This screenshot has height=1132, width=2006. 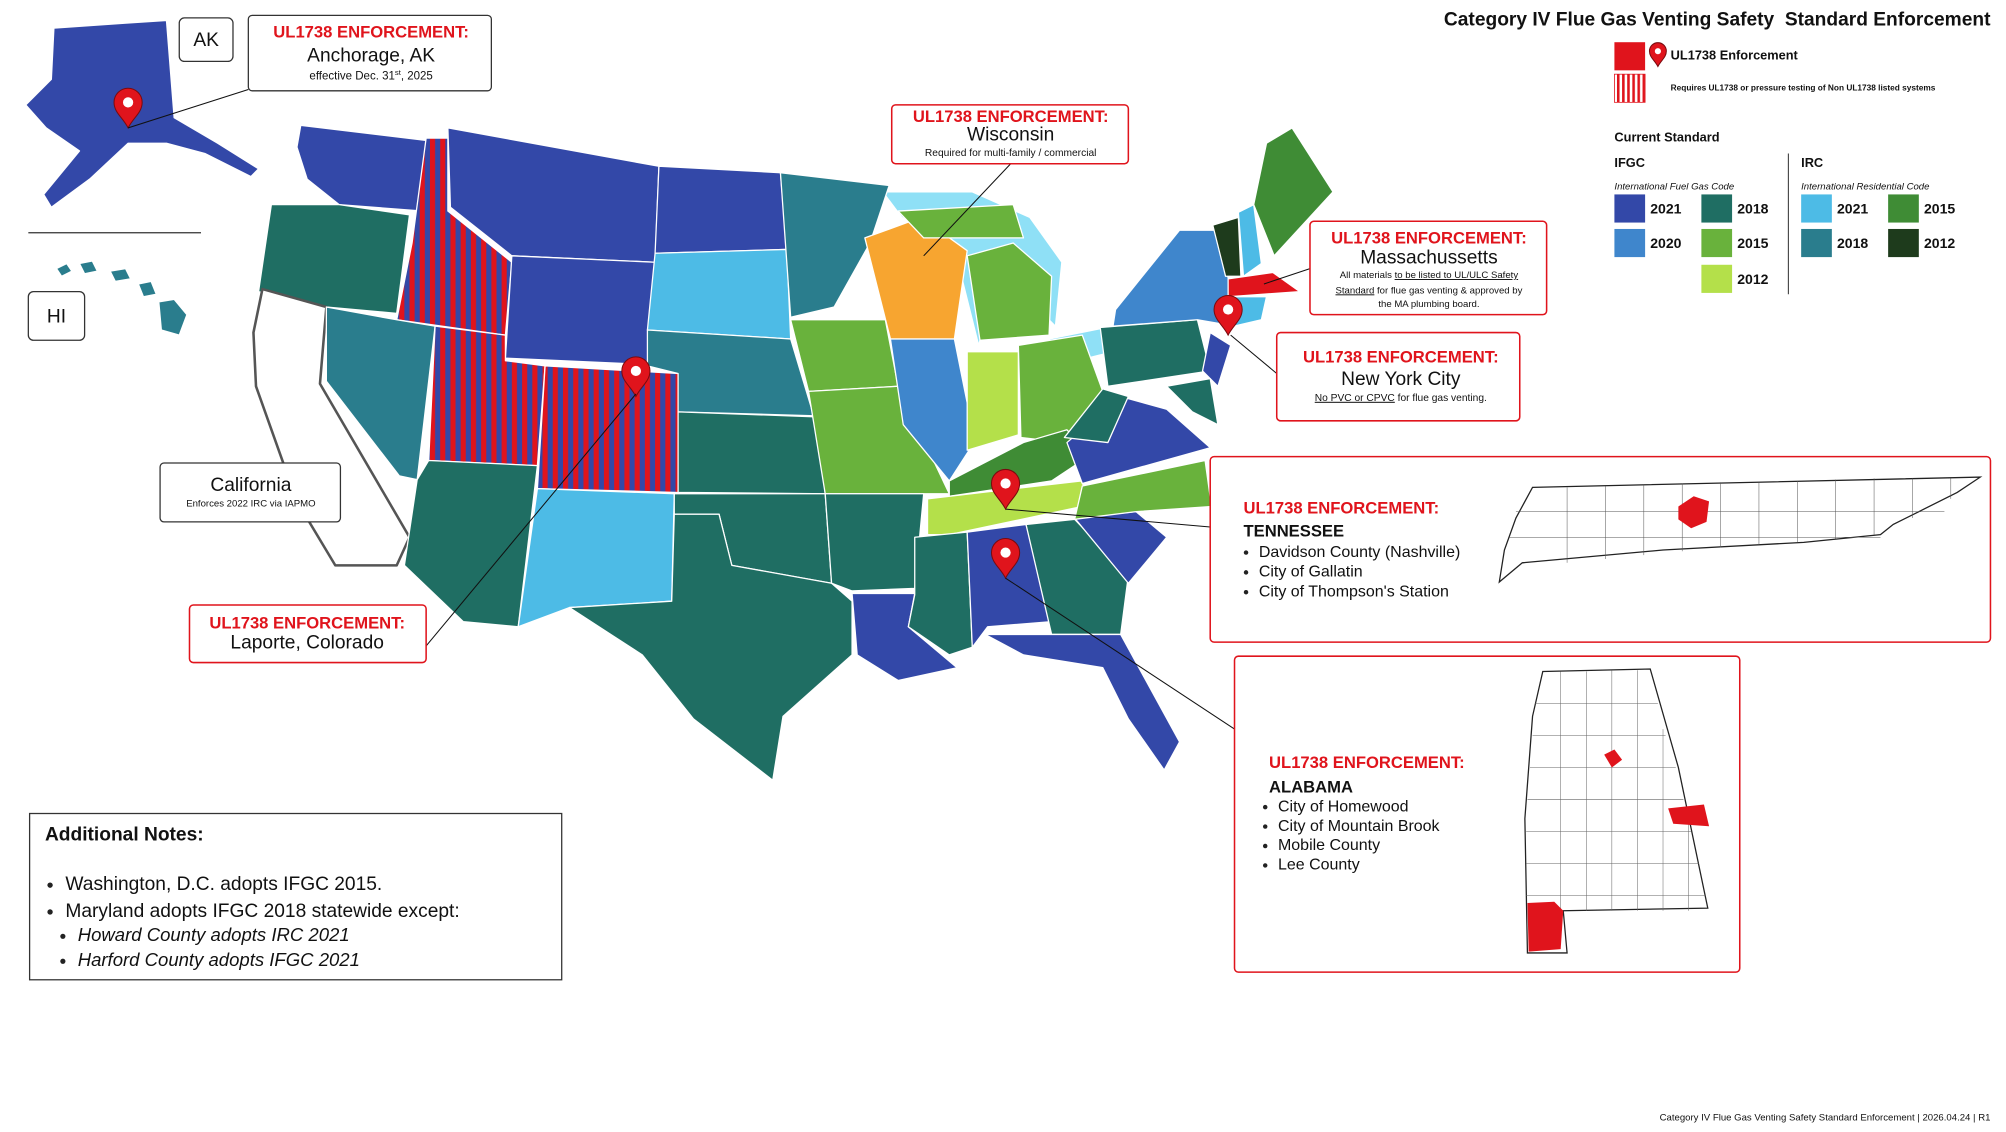 I want to click on list-item: Lee County, so click(x=1319, y=865).